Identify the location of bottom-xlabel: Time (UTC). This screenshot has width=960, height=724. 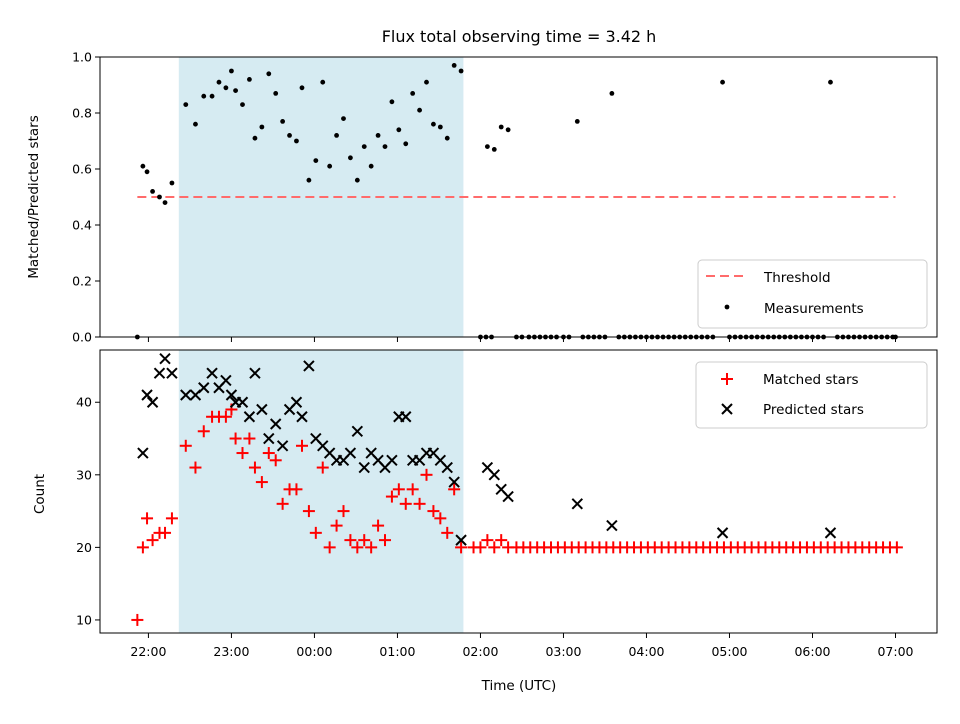
(519, 686).